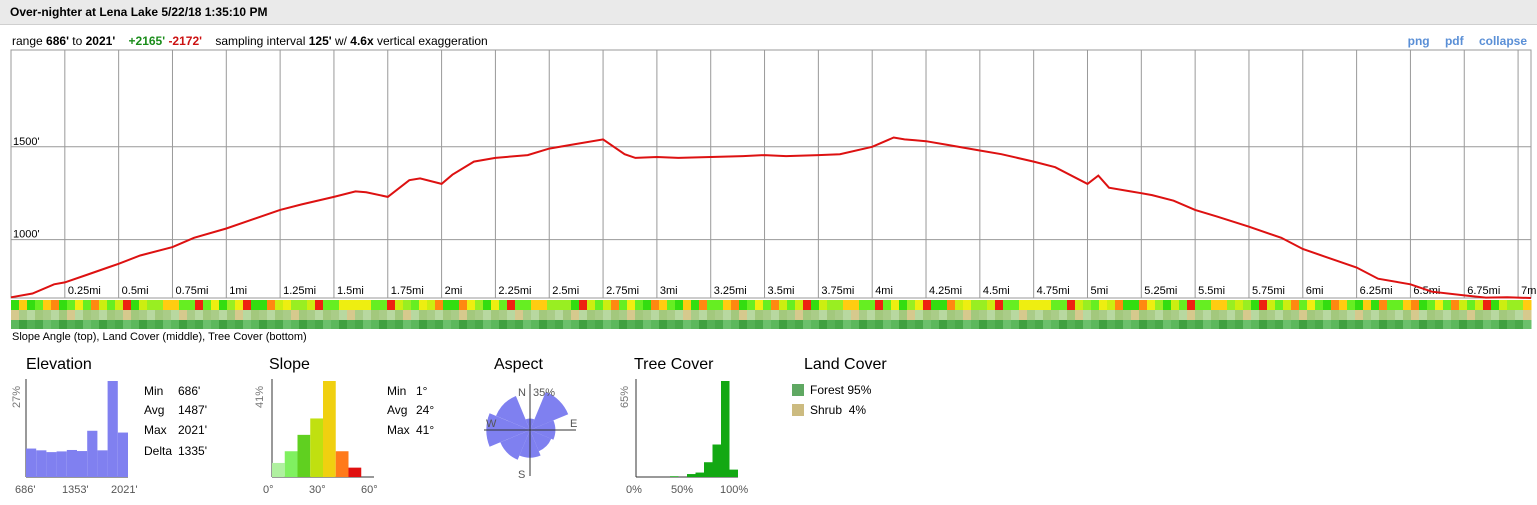 Image resolution: width=1537 pixels, height=505 pixels. I want to click on x-tick-label: 1.75mi, so click(407, 291).